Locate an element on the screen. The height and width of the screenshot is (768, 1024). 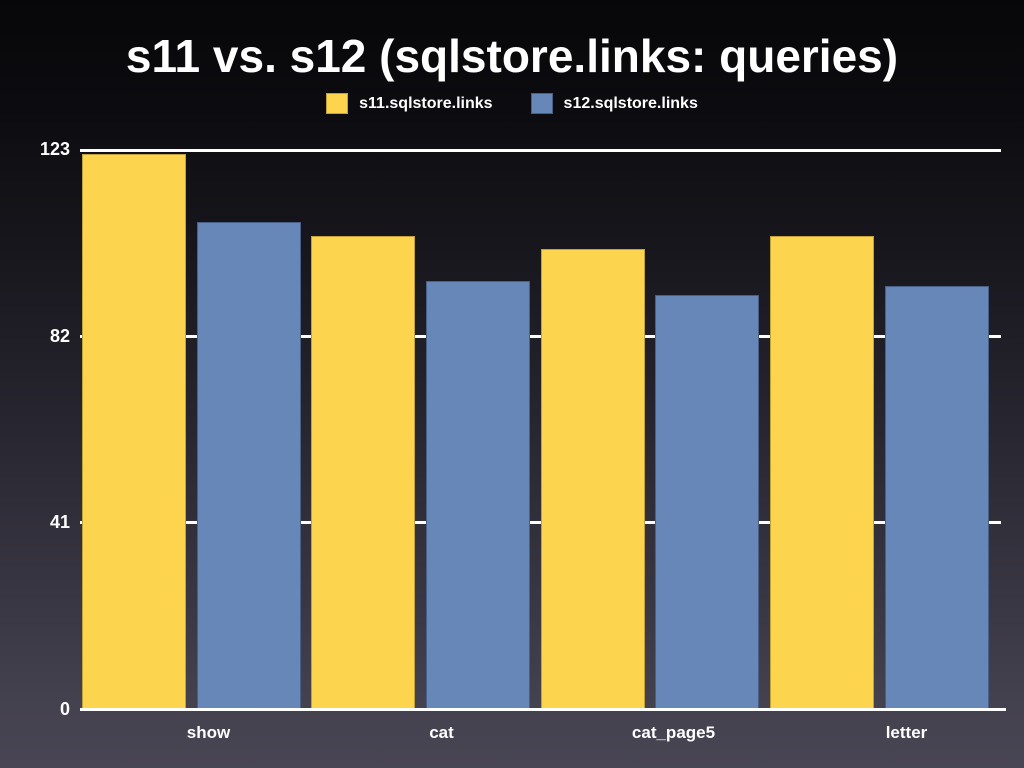
legend-label-s11: s11.sqlstore.links is located at coordinates (426, 103).